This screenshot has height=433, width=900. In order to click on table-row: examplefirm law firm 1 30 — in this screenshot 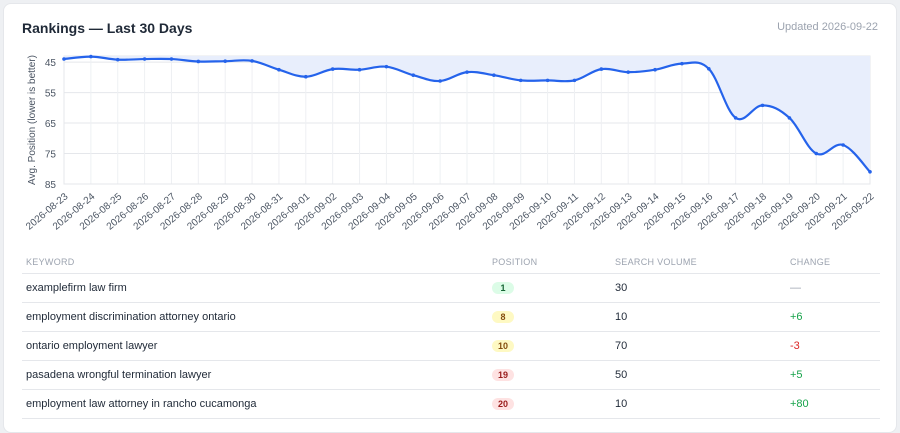, I will do `click(451, 288)`.